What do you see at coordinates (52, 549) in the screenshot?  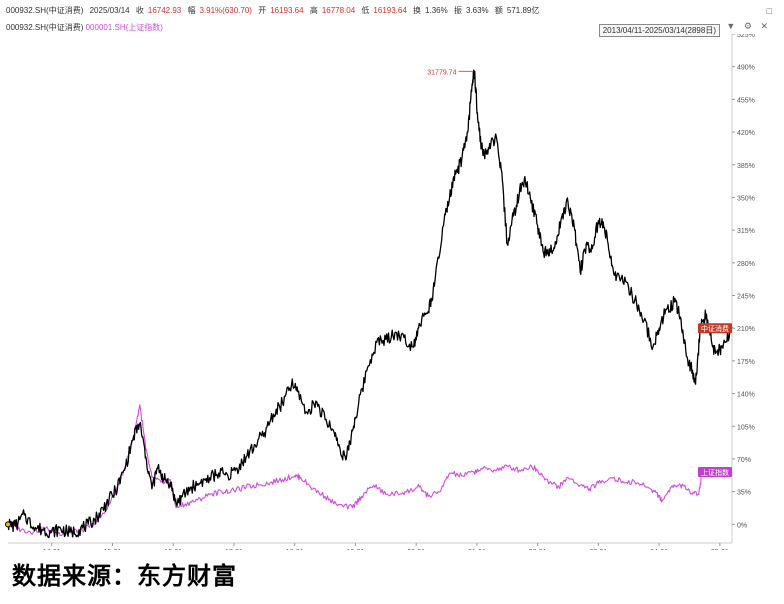 I see `x-tick-label: 14-01` at bounding box center [52, 549].